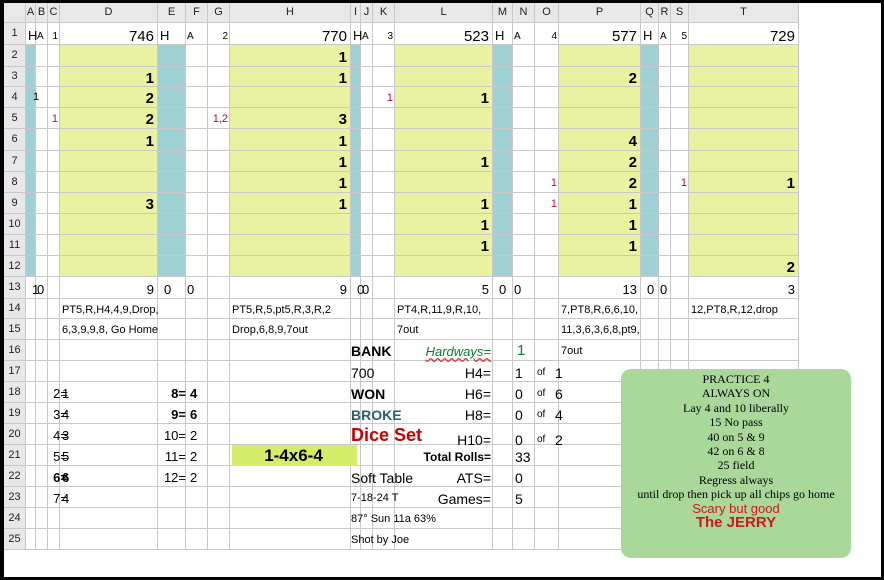 The image size is (884, 580). What do you see at coordinates (15, 97) in the screenshot?
I see `row-header-4: 4` at bounding box center [15, 97].